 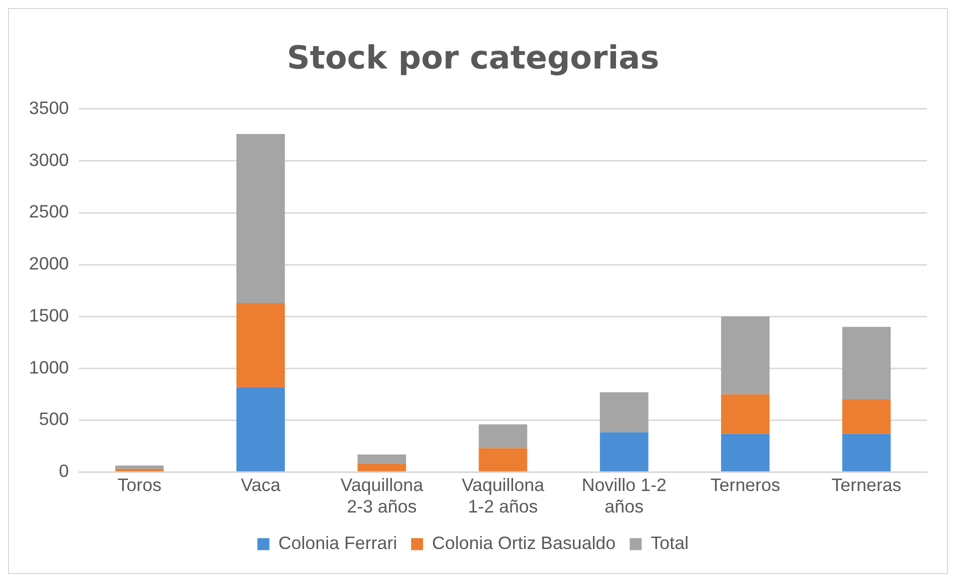 What do you see at coordinates (669, 543) in the screenshot?
I see `legend-label: Total` at bounding box center [669, 543].